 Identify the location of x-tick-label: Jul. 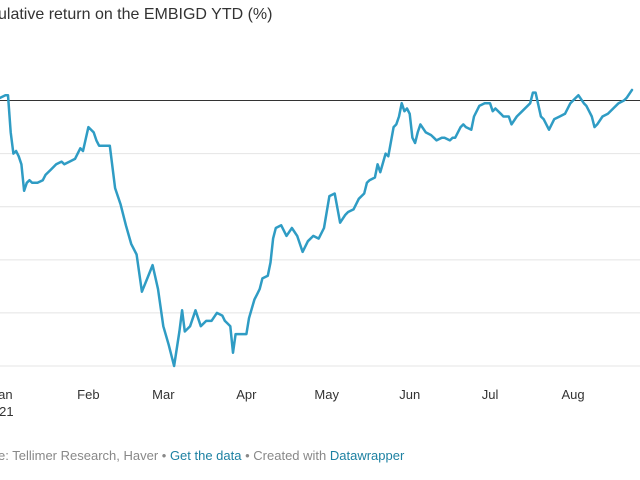
(490, 394).